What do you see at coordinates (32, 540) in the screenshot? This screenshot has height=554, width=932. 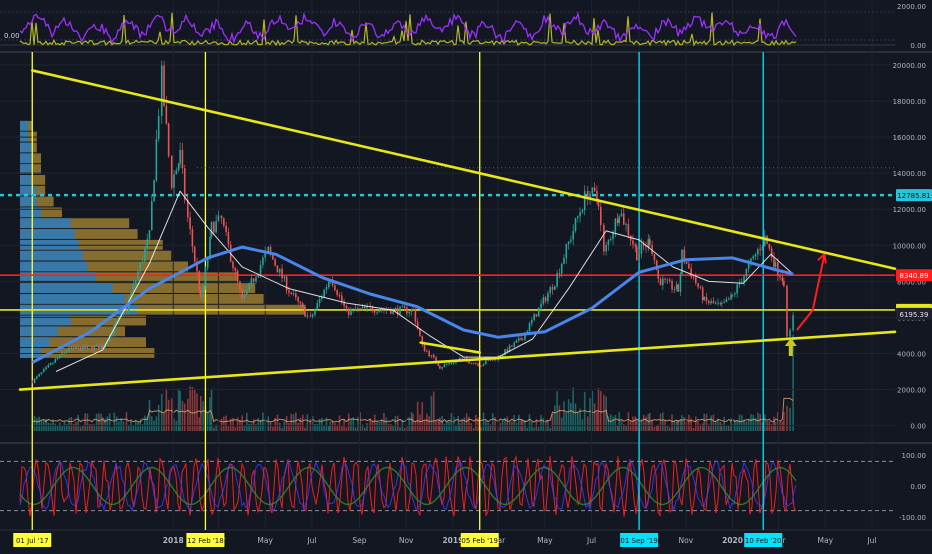 I see `highlighted-date-box` at bounding box center [32, 540].